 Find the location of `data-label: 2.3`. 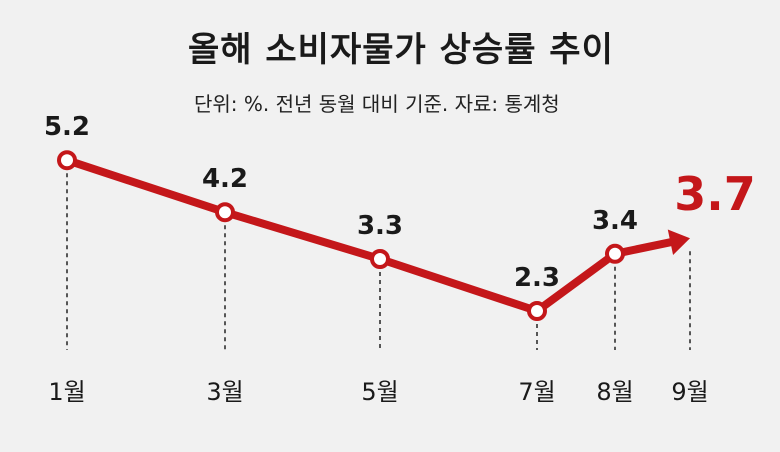

data-label: 2.3 is located at coordinates (537, 278).